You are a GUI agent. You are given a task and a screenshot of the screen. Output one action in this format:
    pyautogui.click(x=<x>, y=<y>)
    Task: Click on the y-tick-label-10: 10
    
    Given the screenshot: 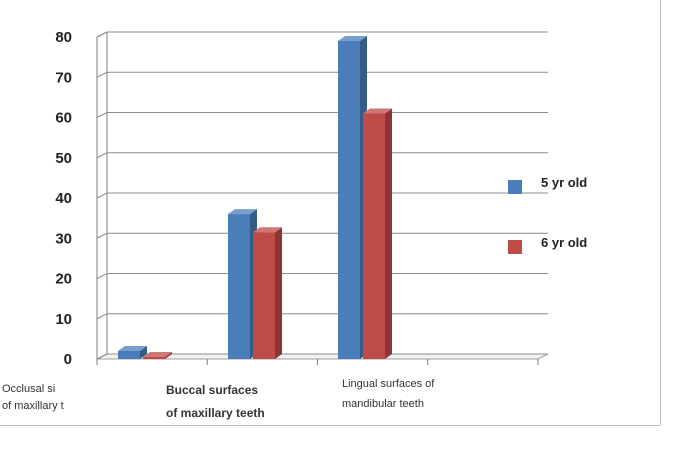 What is the action you would take?
    pyautogui.click(x=63, y=319)
    